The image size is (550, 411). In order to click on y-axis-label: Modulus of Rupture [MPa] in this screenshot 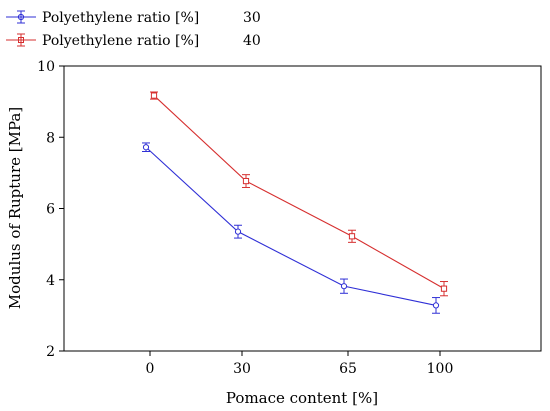, I will do `click(15, 208)`.